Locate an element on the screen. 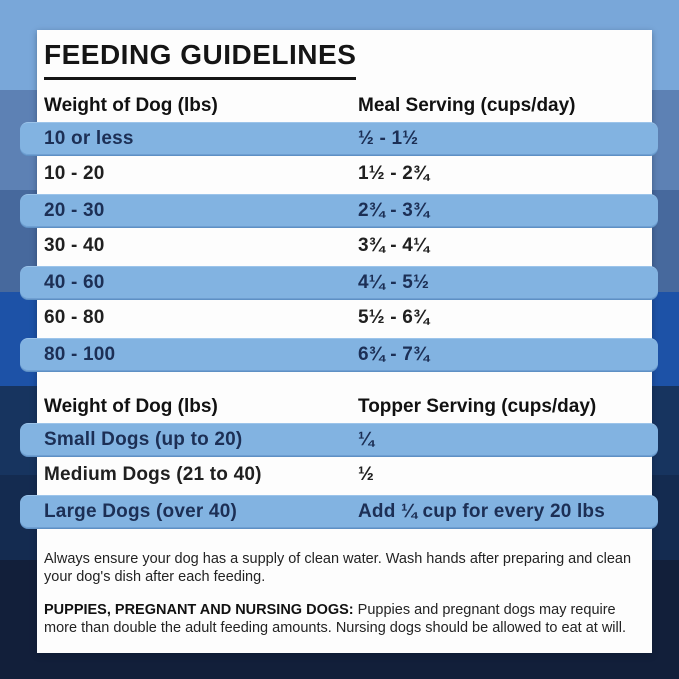 The height and width of the screenshot is (679, 679). cell-serving: 1½ - 2¾ is located at coordinates (394, 174).